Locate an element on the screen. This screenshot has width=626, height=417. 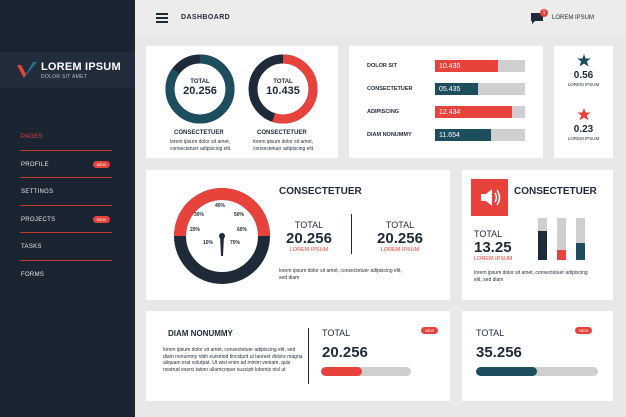
gauge-tick: 20% is located at coordinates (195, 230).